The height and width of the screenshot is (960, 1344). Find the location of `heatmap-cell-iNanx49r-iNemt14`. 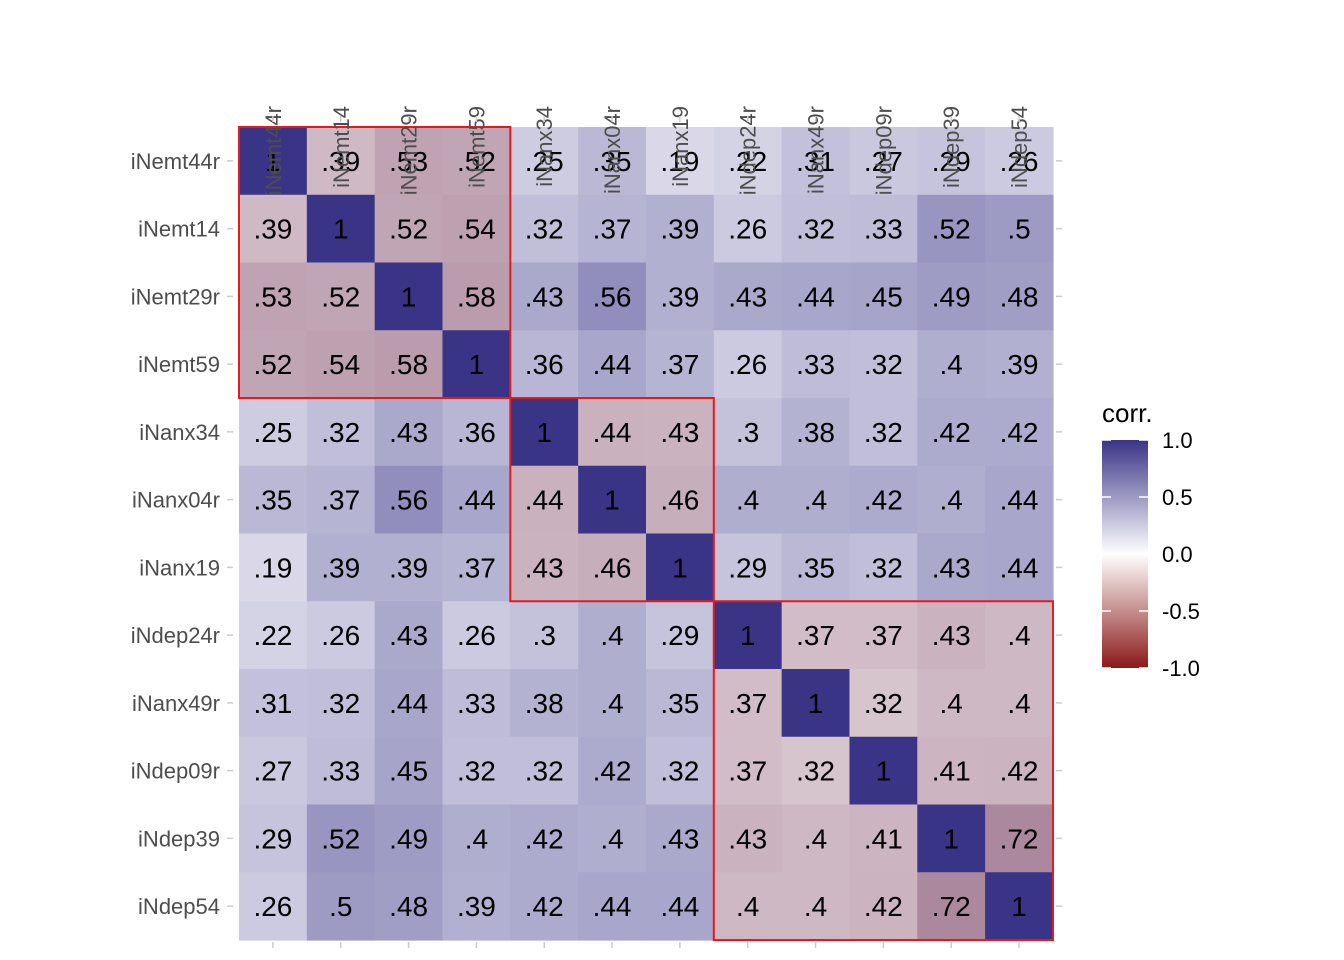

heatmap-cell-iNanx49r-iNemt14 is located at coordinates (341, 703).